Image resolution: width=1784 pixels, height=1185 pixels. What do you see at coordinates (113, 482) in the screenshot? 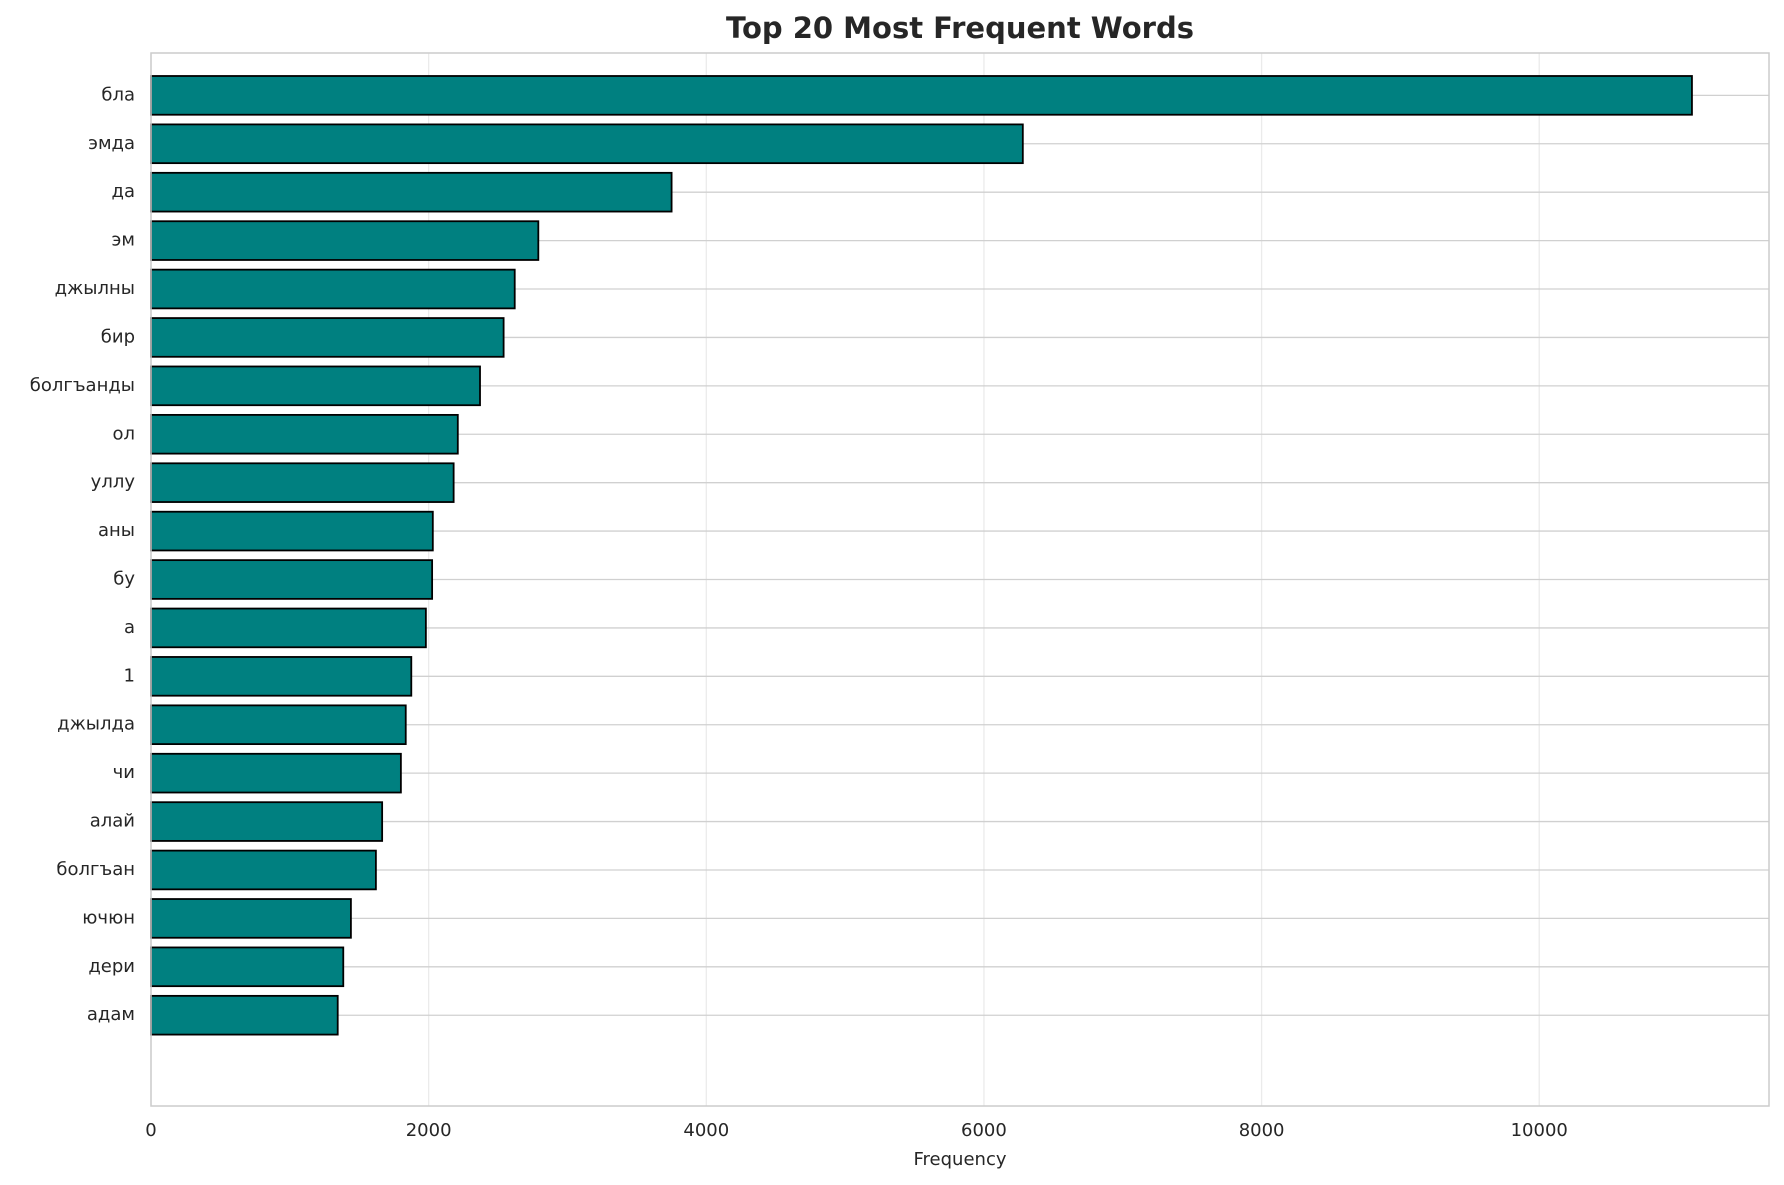
I see `y-tick-label: уллу` at bounding box center [113, 482].